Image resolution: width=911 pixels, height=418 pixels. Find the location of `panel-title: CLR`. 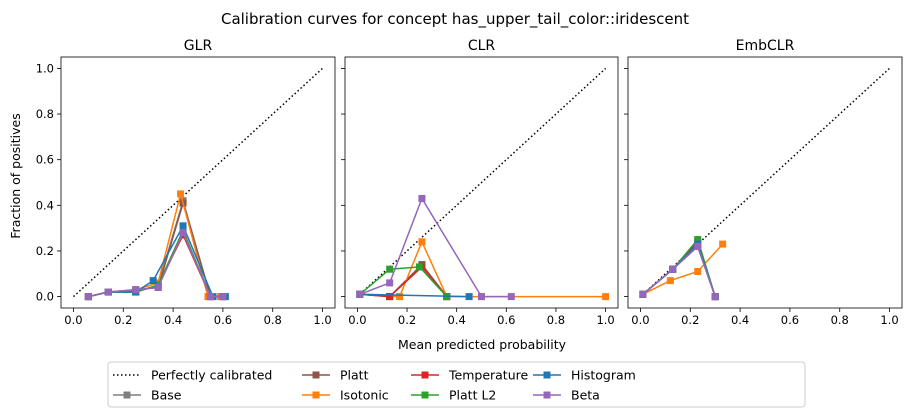

panel-title: CLR is located at coordinates (482, 46).